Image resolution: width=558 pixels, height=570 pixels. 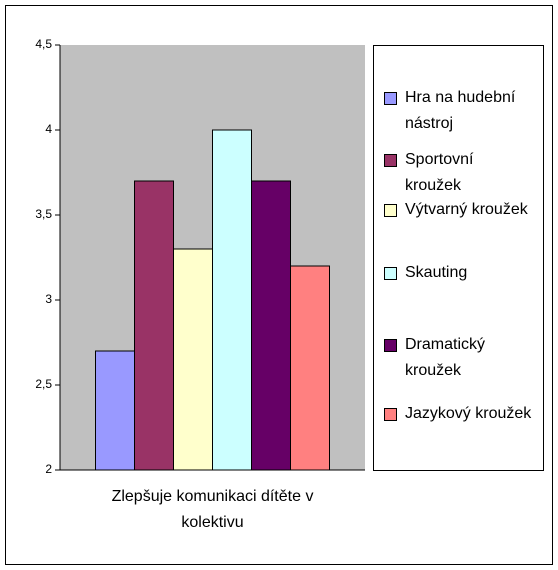 What do you see at coordinates (460, 110) in the screenshot?
I see `legend-label: Hra na hudební nástroj` at bounding box center [460, 110].